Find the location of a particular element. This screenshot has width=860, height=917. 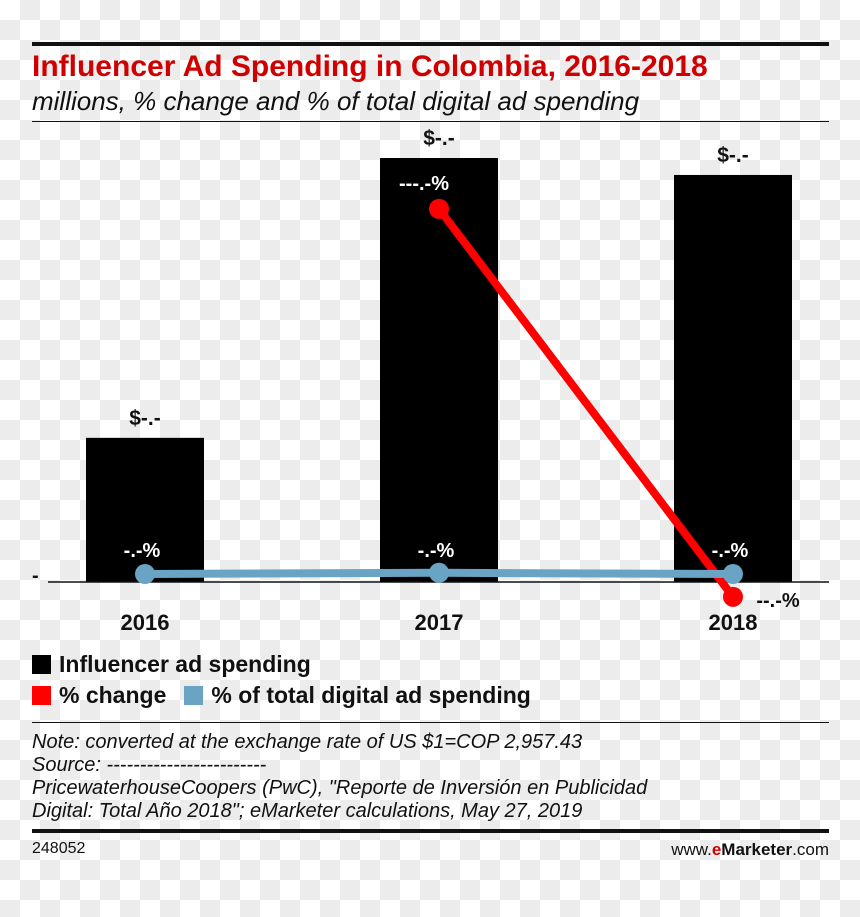

bar-2016 is located at coordinates (145, 509).